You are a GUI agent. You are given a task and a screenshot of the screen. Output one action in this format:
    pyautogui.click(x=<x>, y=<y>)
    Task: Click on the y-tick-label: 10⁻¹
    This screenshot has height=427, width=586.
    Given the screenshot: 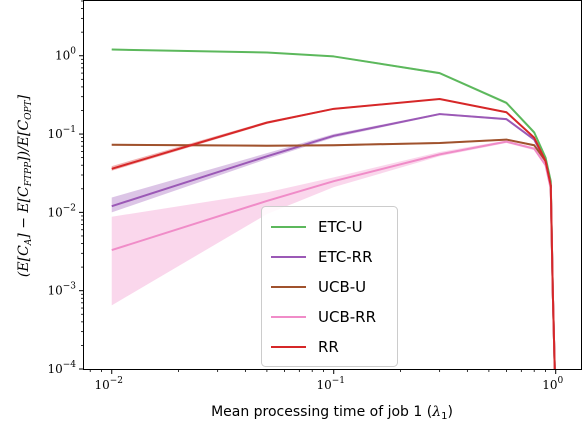 What is the action you would take?
    pyautogui.click(x=61, y=133)
    